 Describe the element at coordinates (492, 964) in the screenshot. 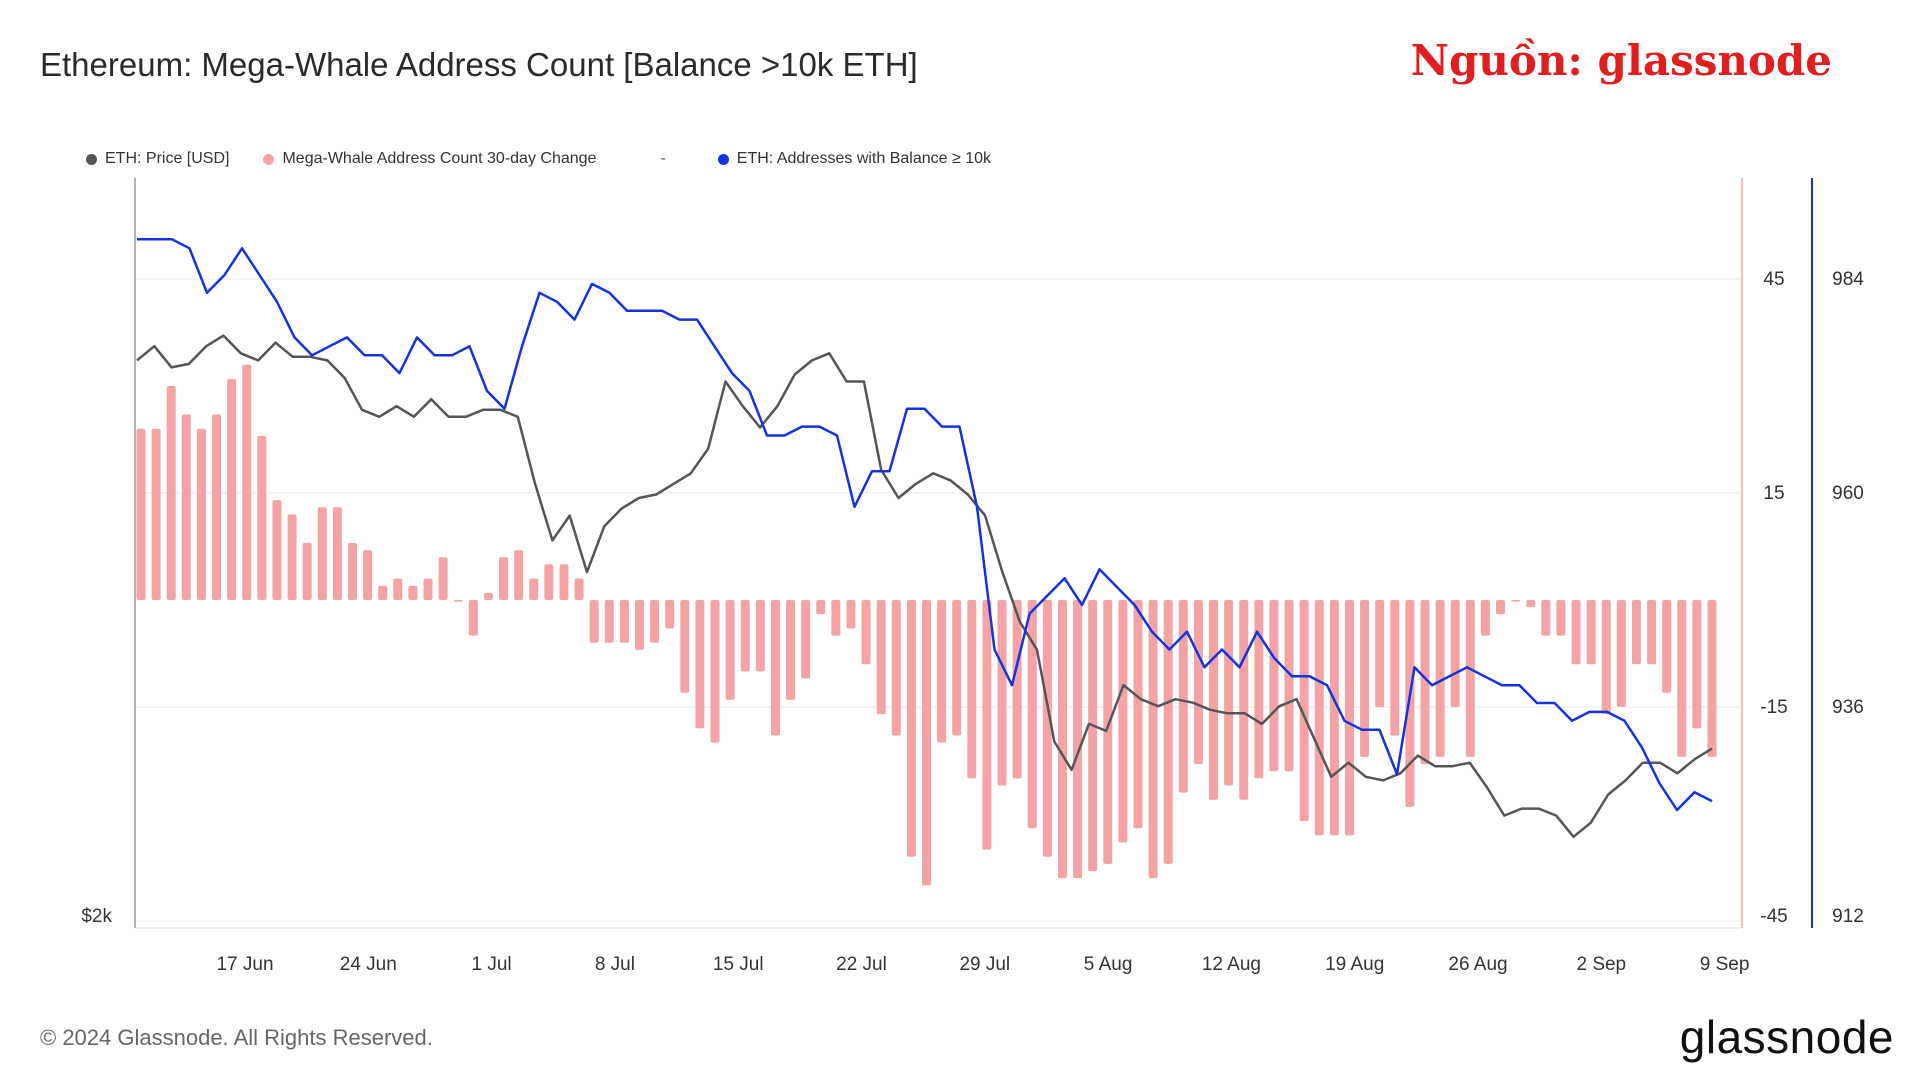

I see `x-axis-tick-label: 1 Jul` at that location.